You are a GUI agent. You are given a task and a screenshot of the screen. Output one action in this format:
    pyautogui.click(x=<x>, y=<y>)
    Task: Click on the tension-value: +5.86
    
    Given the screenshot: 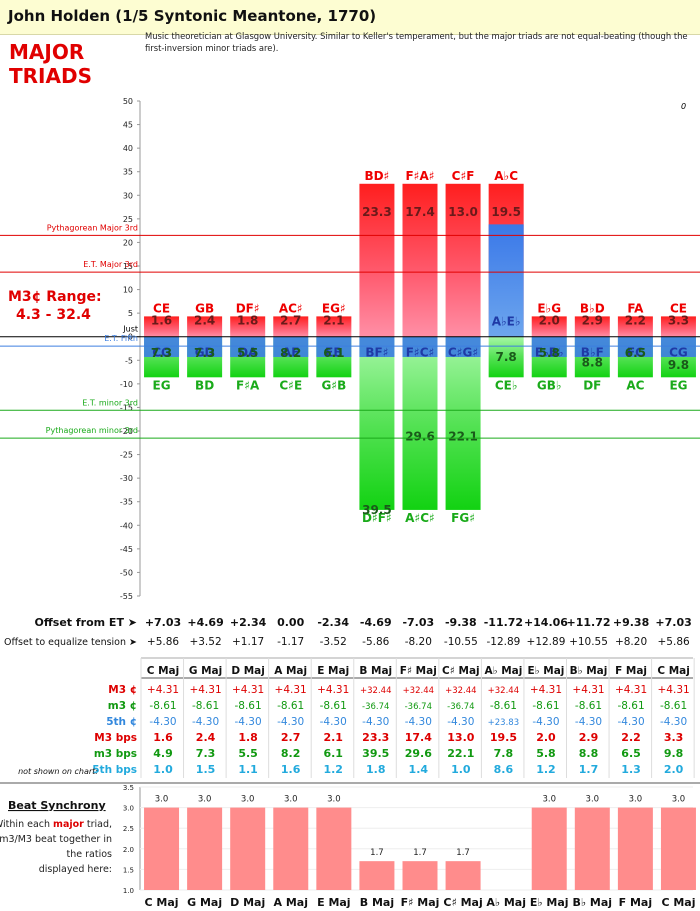 What is the action you would take?
    pyautogui.click(x=163, y=642)
    